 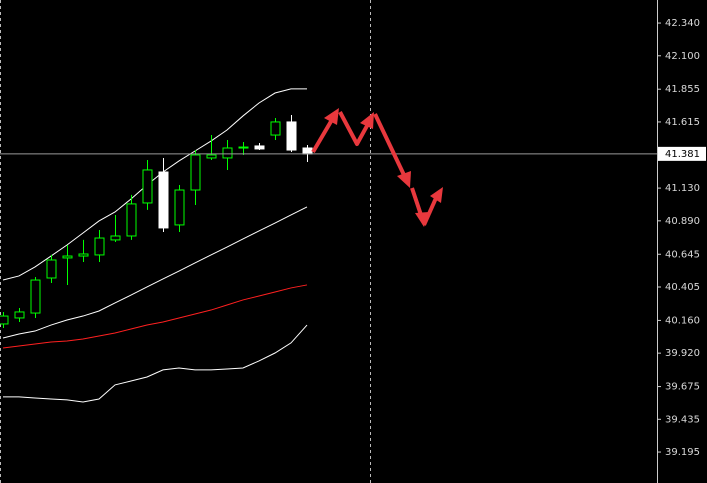 I want to click on current-price-label: 41.381, so click(x=682, y=154).